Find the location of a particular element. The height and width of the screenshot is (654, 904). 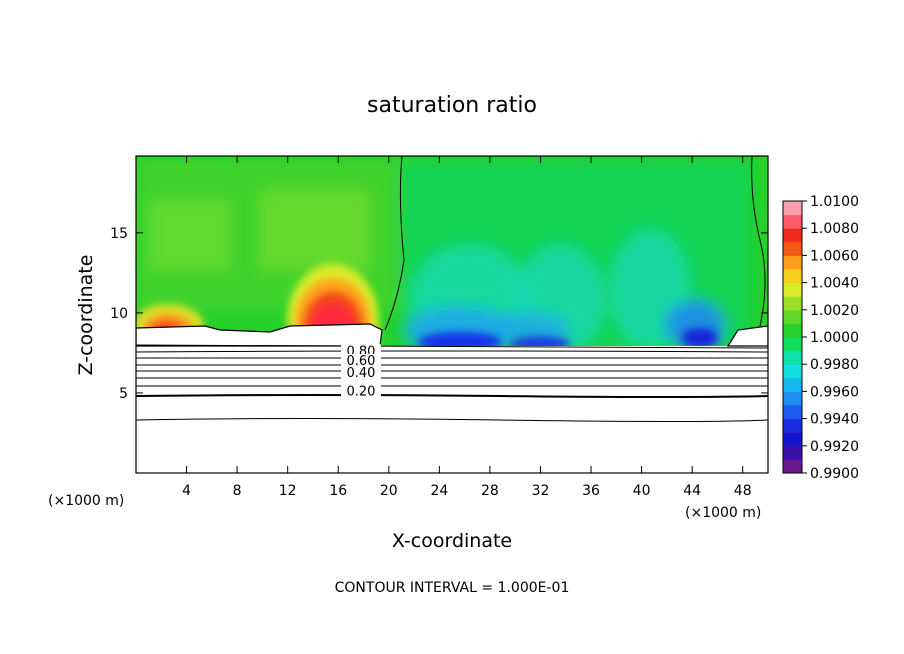

colorbar-label: 0.9980 is located at coordinates (834, 365).